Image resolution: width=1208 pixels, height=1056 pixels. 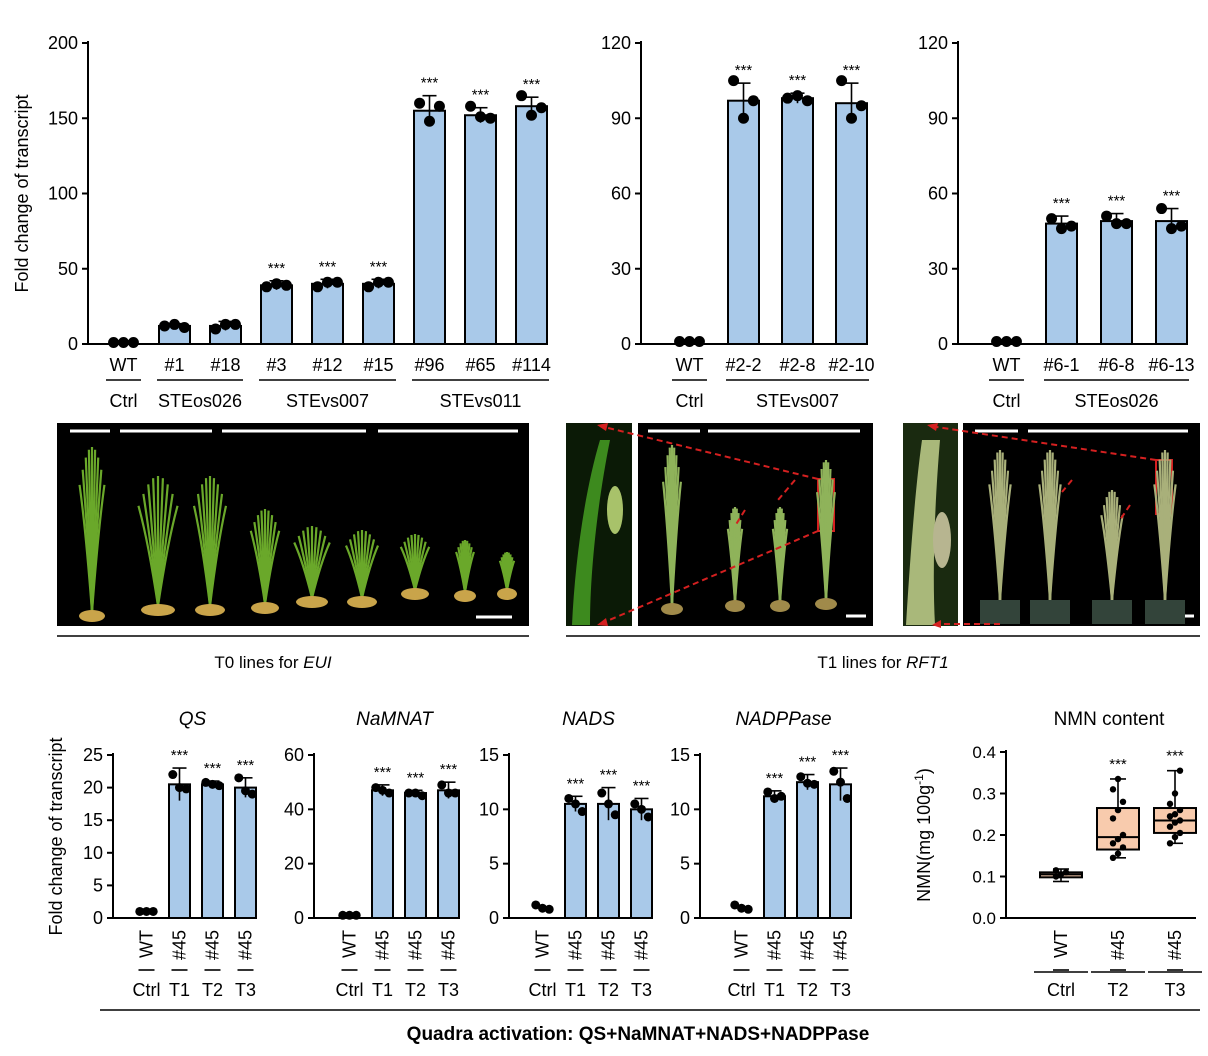 I want to click on group-label: STEvs007, so click(x=327, y=401).